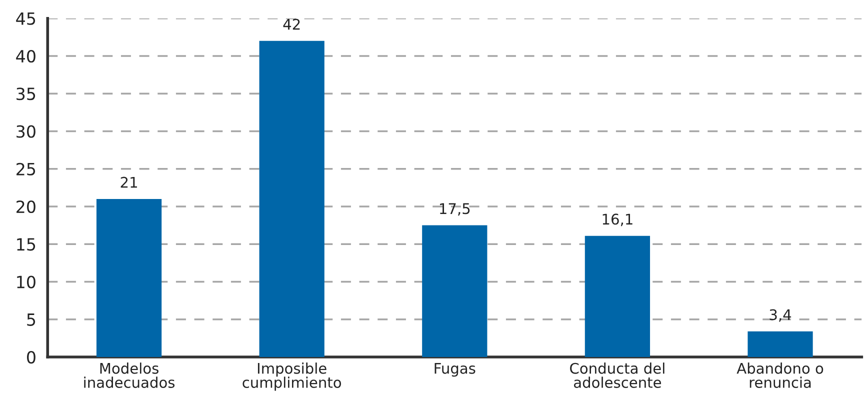 Image resolution: width=866 pixels, height=408 pixels. Describe the element at coordinates (292, 376) in the screenshot. I see `x-tick-label: Imposible cumplimiento` at that location.